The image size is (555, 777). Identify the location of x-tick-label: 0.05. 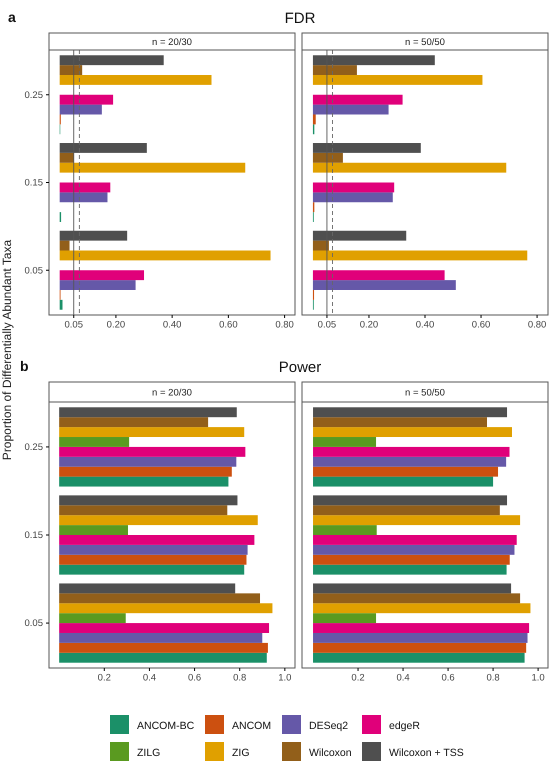
(327, 325).